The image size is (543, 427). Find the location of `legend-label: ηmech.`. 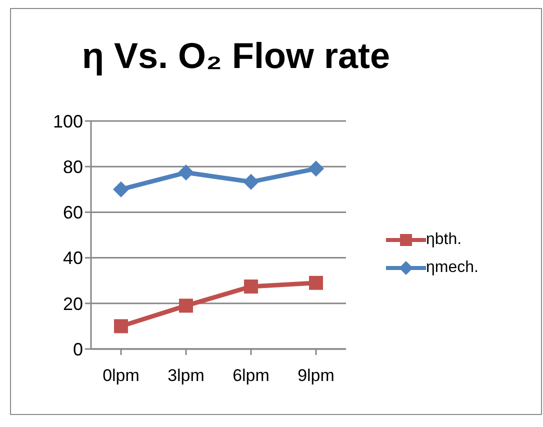

legend-label: ηmech. is located at coordinates (452, 268).